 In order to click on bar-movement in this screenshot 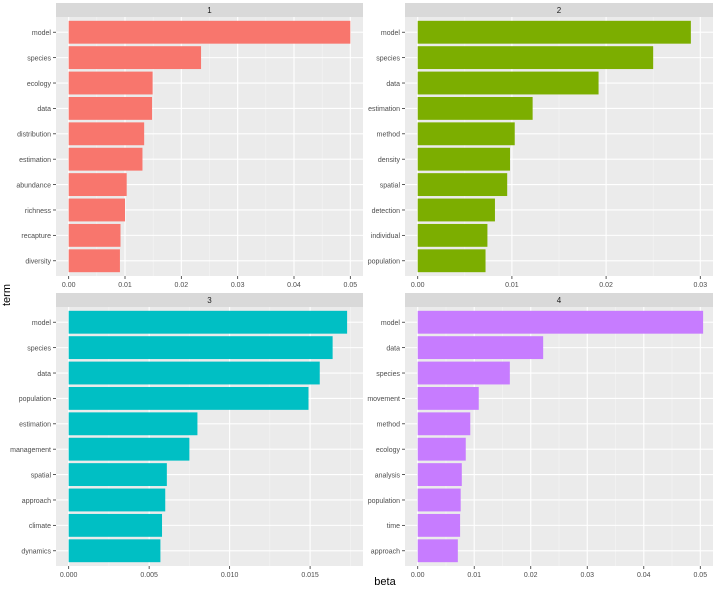, I will do `click(448, 398)`.